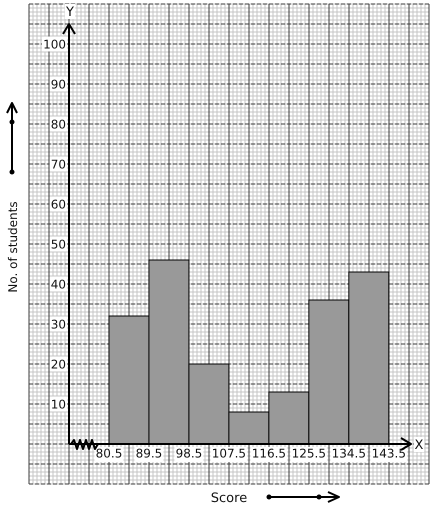  Describe the element at coordinates (389, 453) in the screenshot. I see `x-tick-label: 143.5` at that location.